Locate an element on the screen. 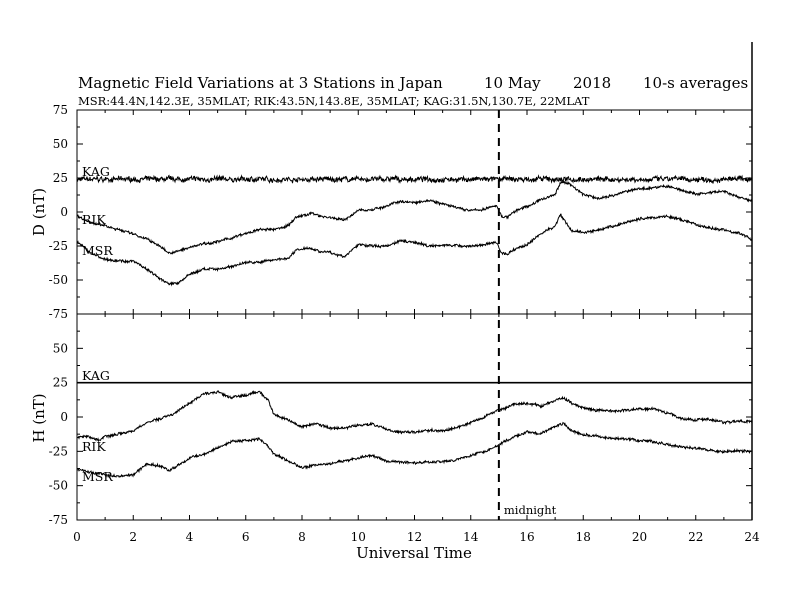 This screenshot has width=792, height=612. d-series-rik is located at coordinates (414, 217).